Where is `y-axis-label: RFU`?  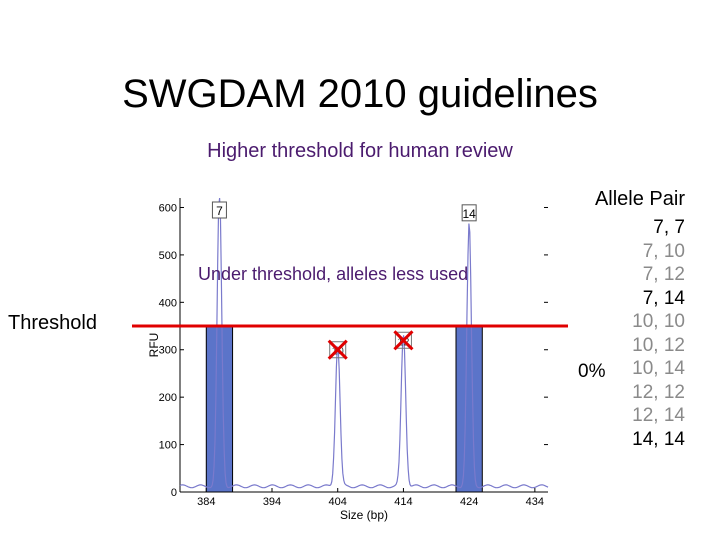 y-axis-label: RFU is located at coordinates (154, 345).